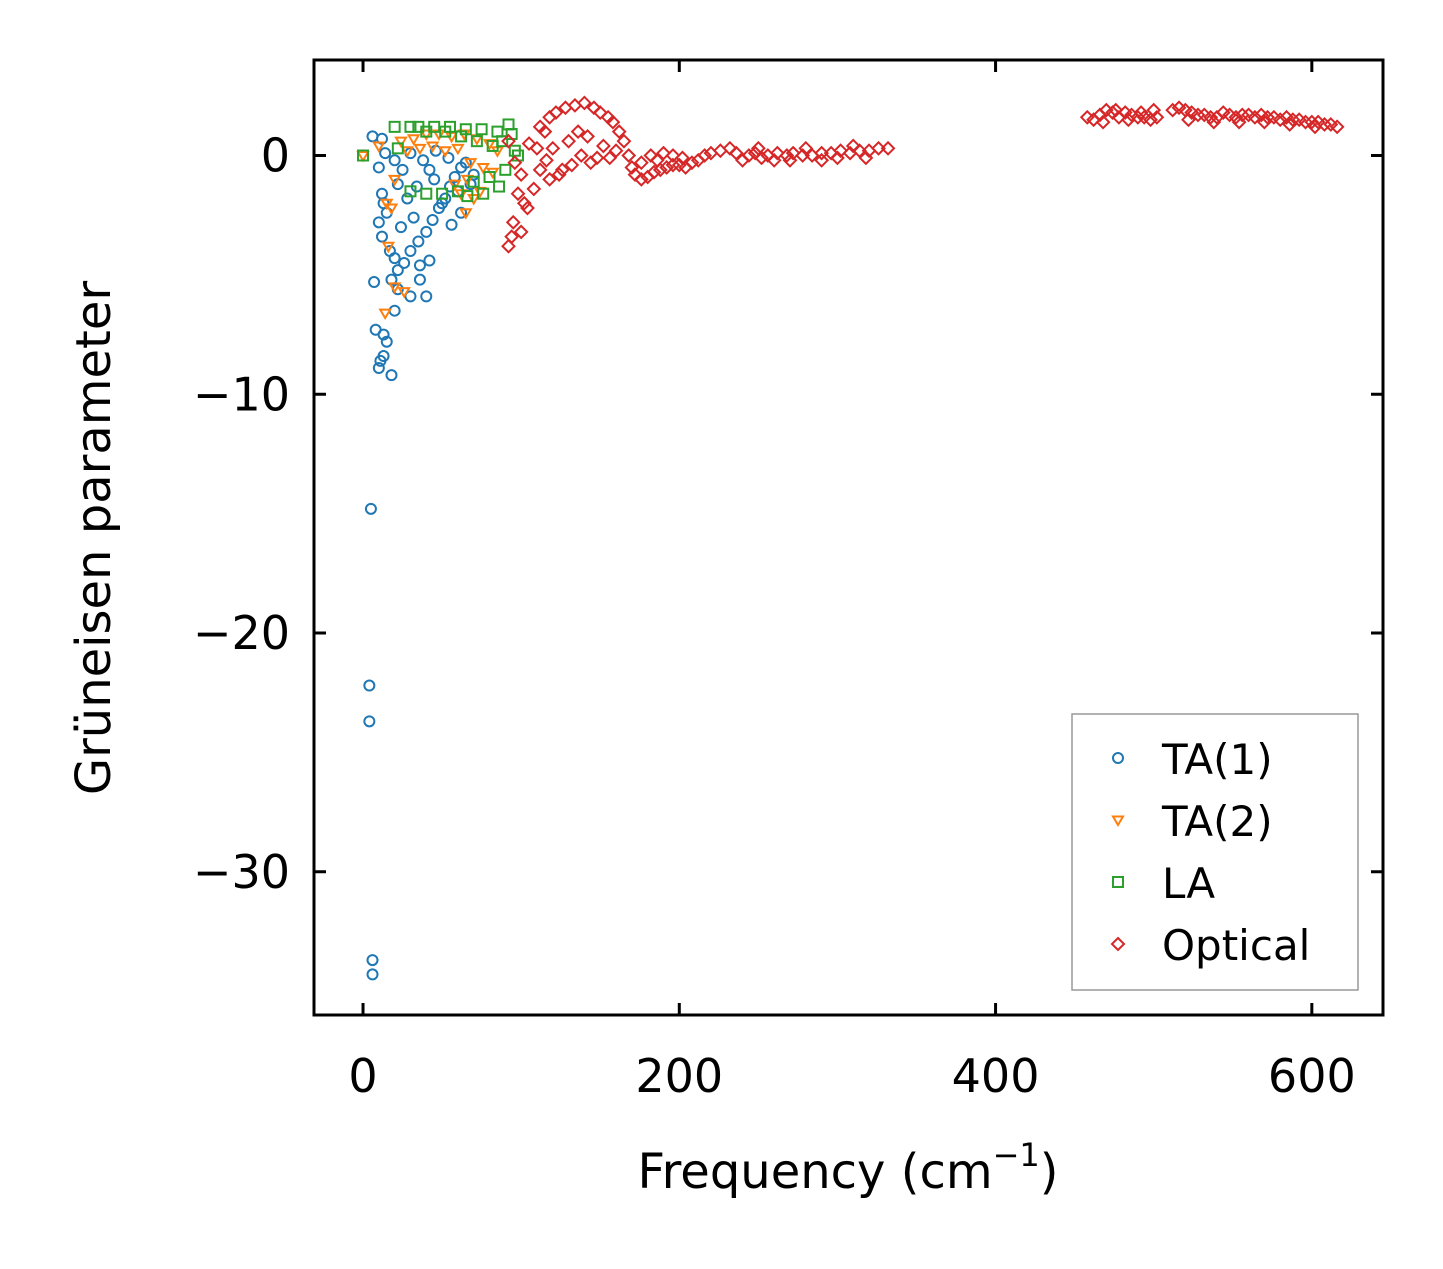 This screenshot has height=1269, width=1443. Describe the element at coordinates (241, 394) in the screenshot. I see `y-tick-label: −10` at that location.